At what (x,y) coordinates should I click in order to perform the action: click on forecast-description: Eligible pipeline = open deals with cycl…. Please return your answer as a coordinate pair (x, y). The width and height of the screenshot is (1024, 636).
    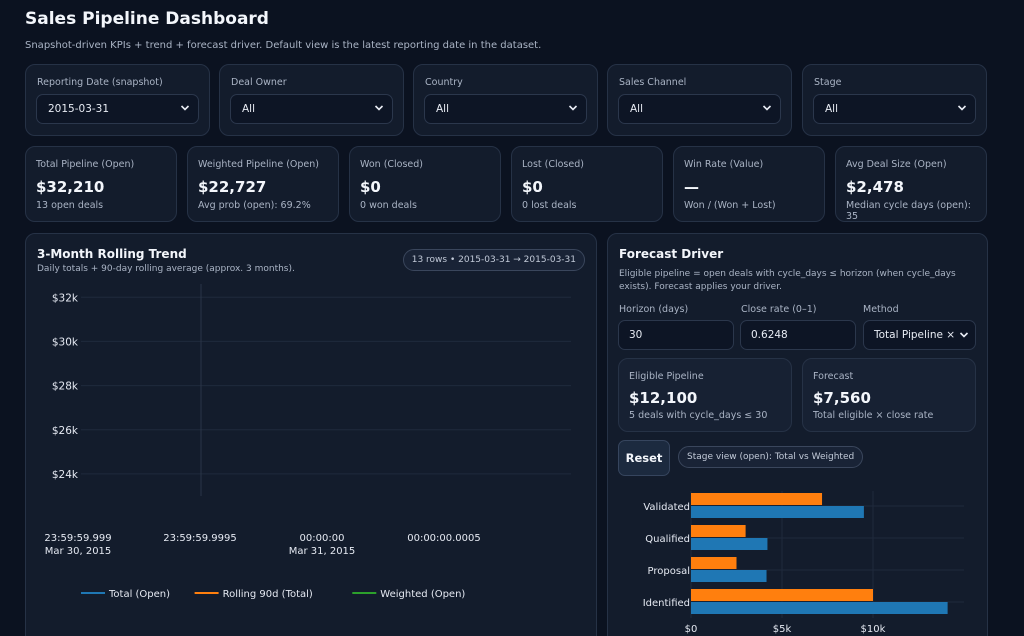
    Looking at the image, I should click on (787, 280).